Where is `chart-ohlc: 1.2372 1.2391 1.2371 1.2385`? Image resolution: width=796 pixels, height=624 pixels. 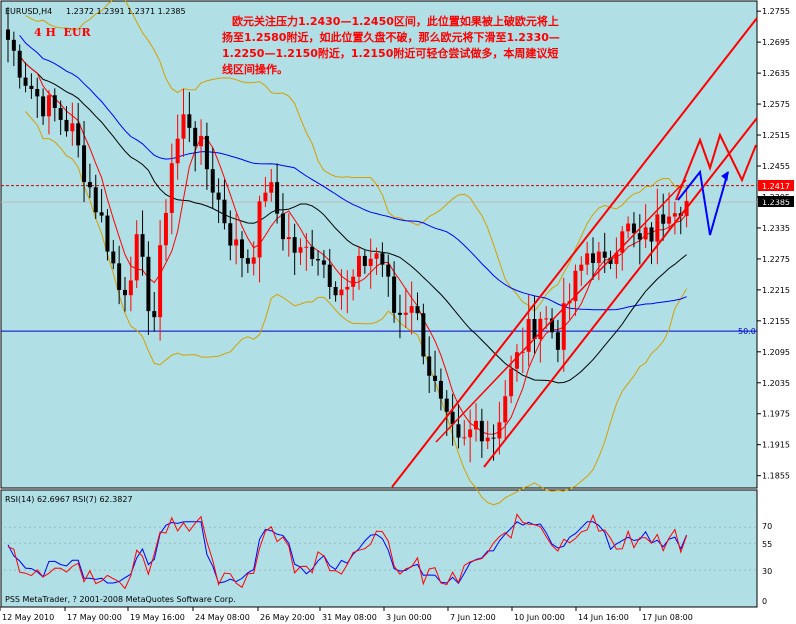
chart-ohlc: 1.2372 1.2391 1.2371 1.2385 is located at coordinates (126, 11).